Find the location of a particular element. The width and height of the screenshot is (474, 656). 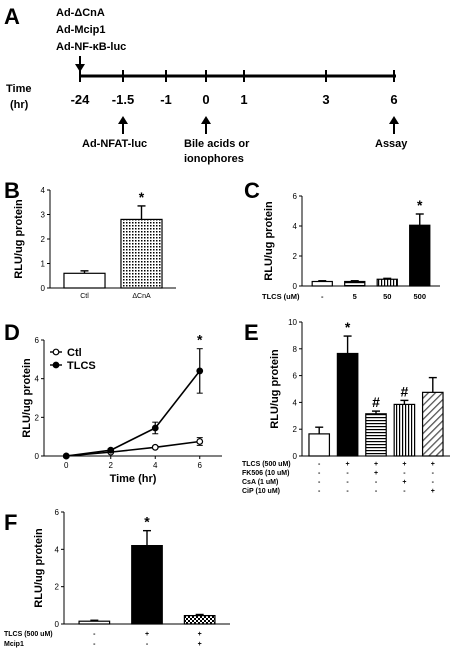

y-tick-label: 3 is located at coordinates (43, 215).